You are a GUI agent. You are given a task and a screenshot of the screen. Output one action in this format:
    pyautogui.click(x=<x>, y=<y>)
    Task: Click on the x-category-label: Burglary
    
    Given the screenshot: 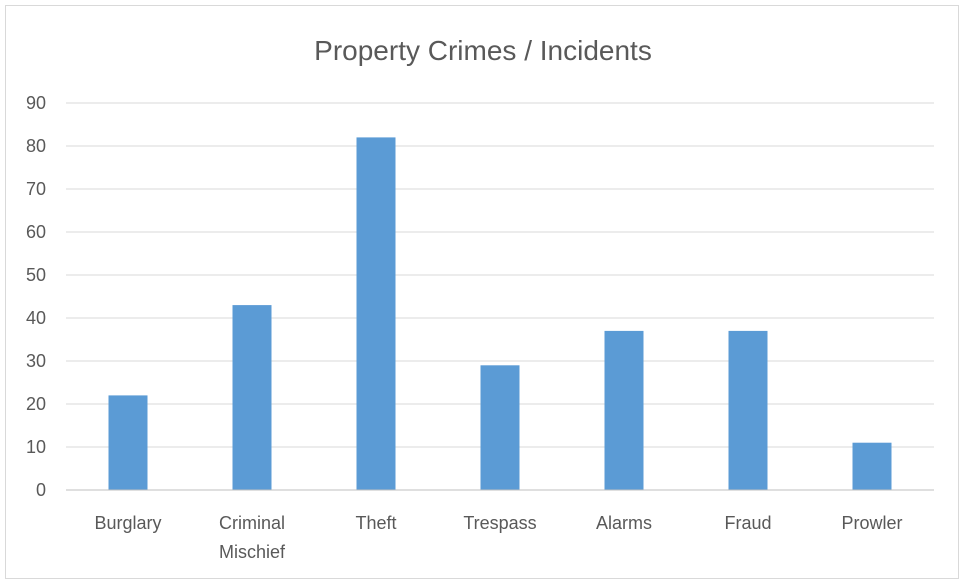 What is the action you would take?
    pyautogui.click(x=127, y=523)
    